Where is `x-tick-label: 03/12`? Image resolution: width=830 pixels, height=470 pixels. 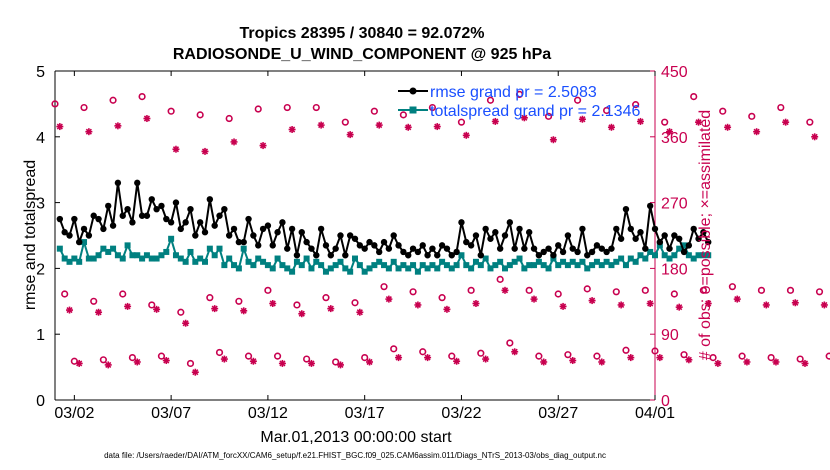
x-tick-label: 03/12 is located at coordinates (268, 413).